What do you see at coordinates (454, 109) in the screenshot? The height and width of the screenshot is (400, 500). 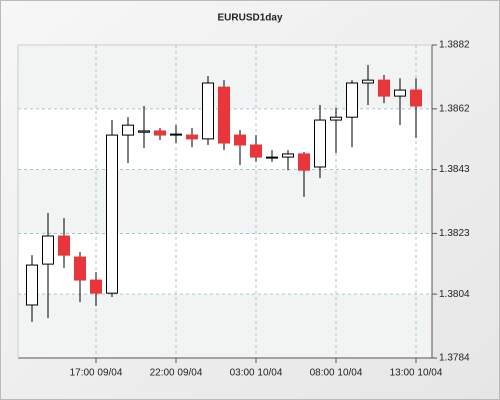 I see `y-tick-label: 1.3862` at bounding box center [454, 109].